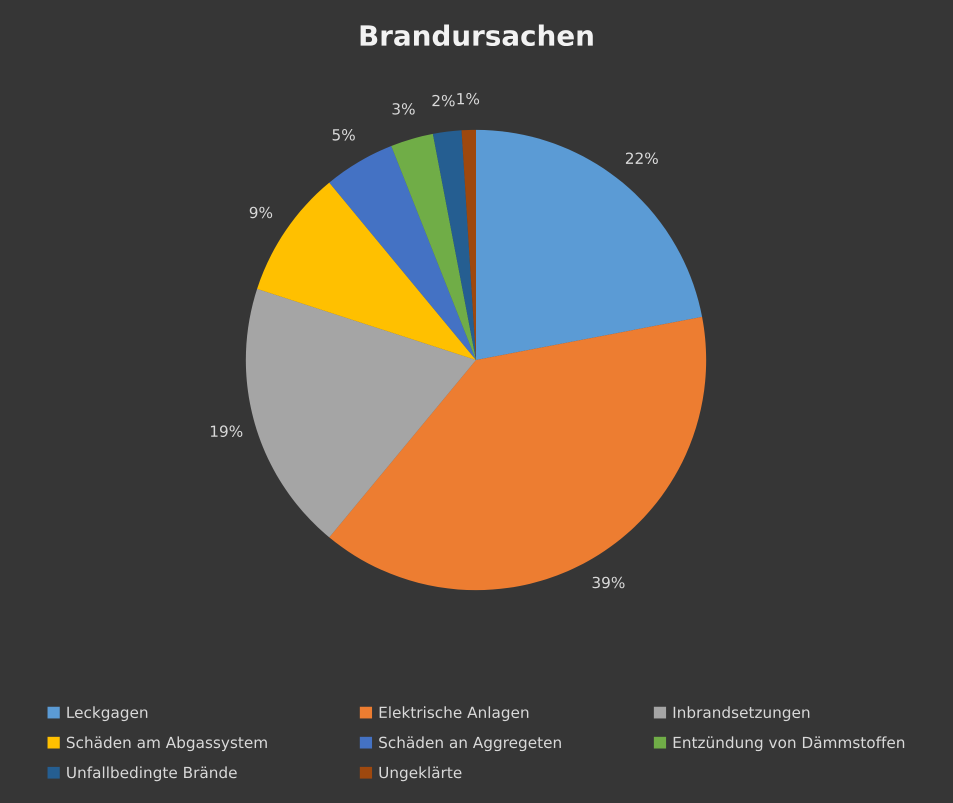 The image size is (953, 803). What do you see at coordinates (226, 431) in the screenshot?
I see `data-label: 19%` at bounding box center [226, 431].